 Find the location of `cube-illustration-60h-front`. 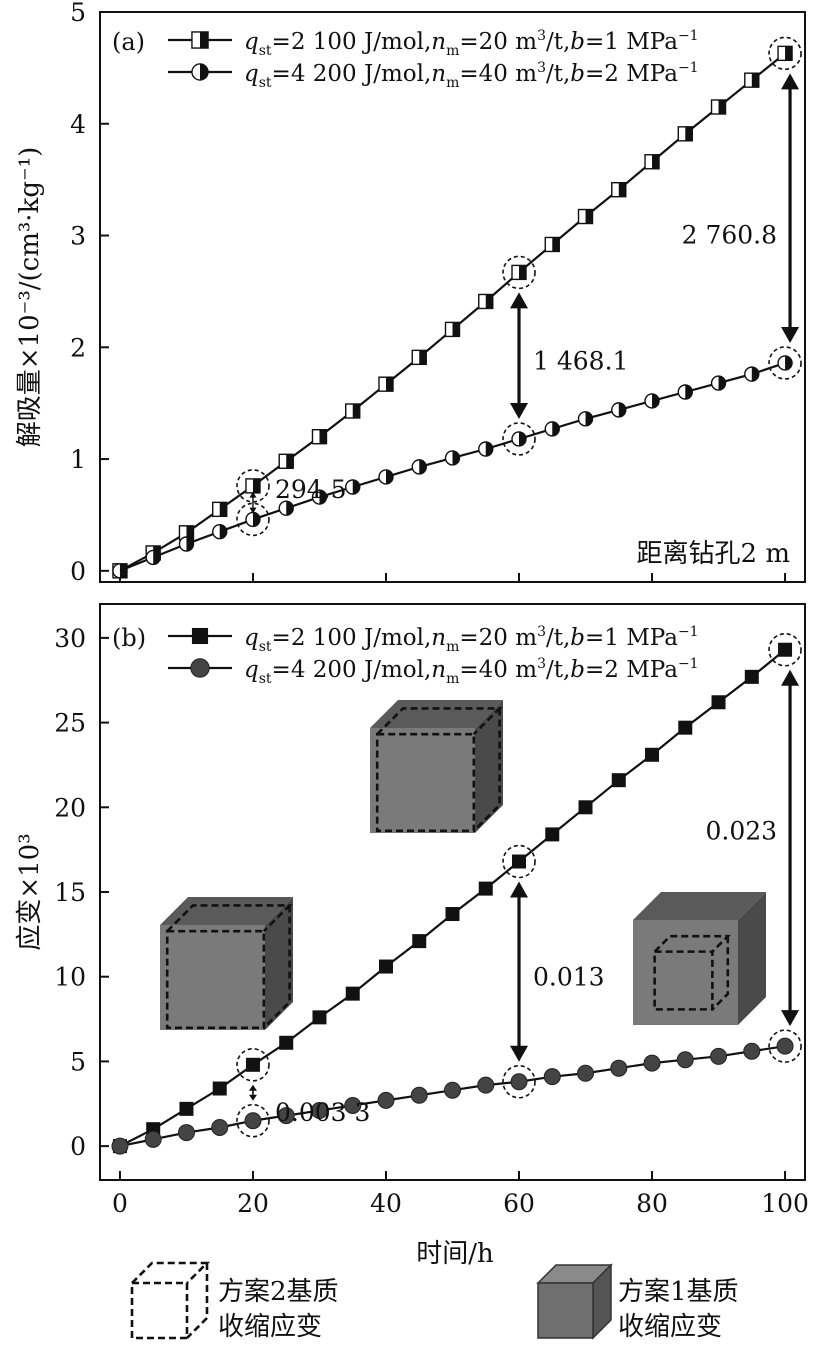

cube-illustration-60h-front is located at coordinates (422, 780).